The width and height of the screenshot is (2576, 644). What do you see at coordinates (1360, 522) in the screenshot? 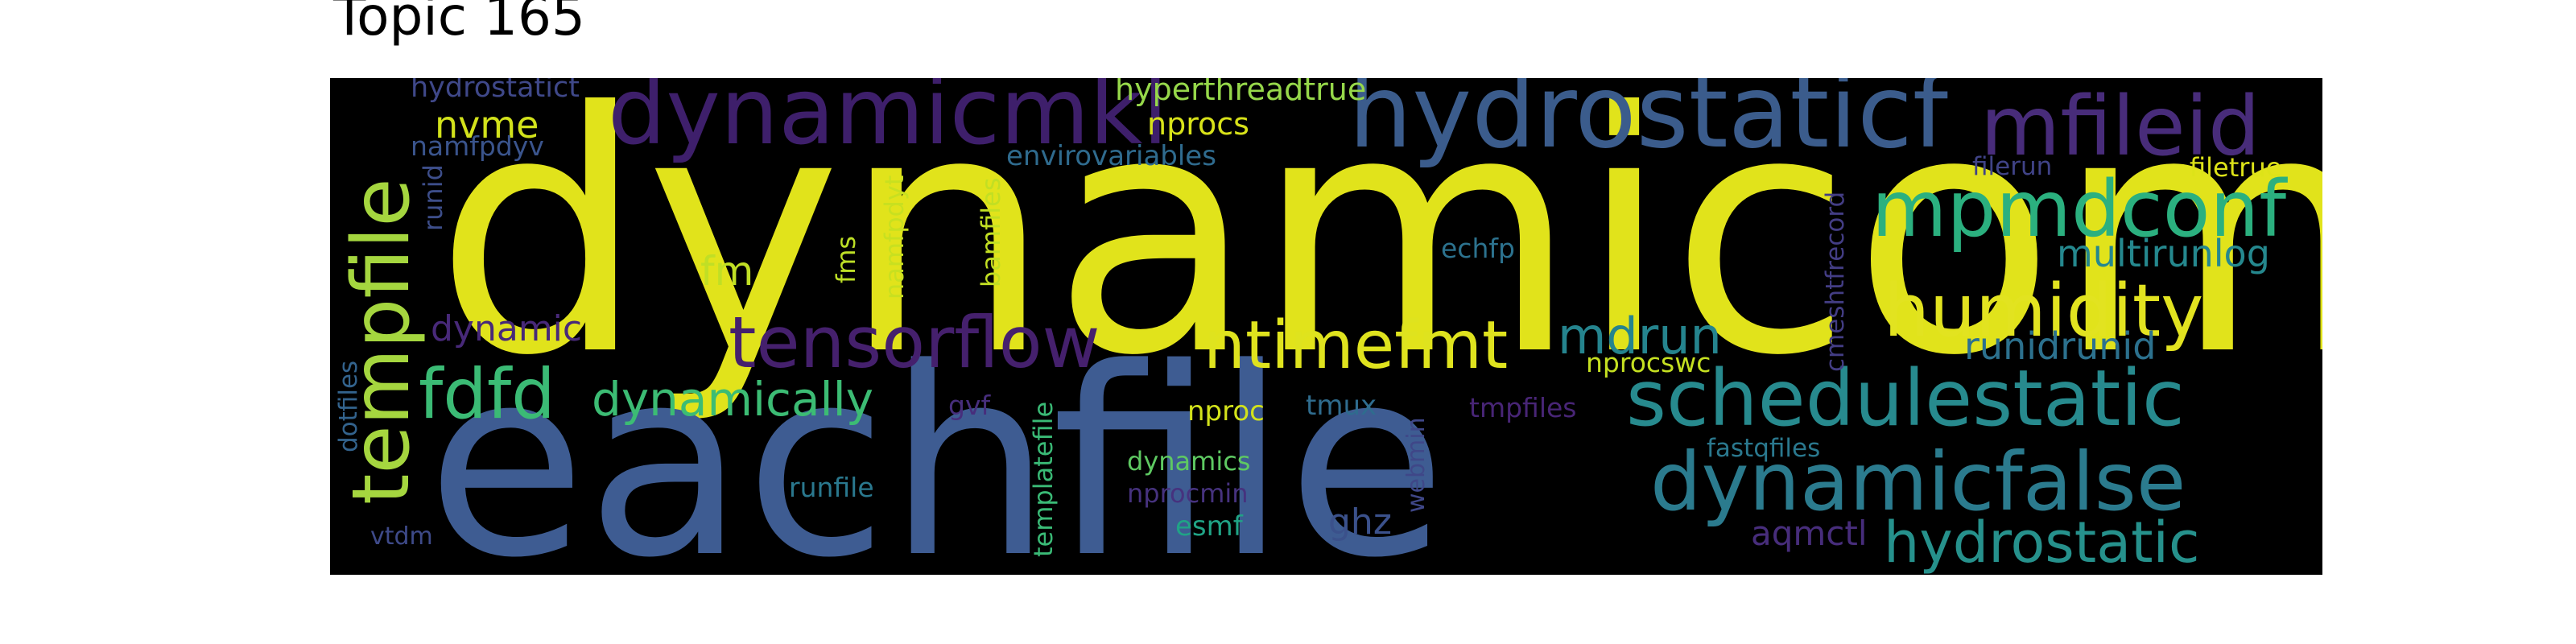
I see `word-ghz: ghz` at bounding box center [1360, 522].